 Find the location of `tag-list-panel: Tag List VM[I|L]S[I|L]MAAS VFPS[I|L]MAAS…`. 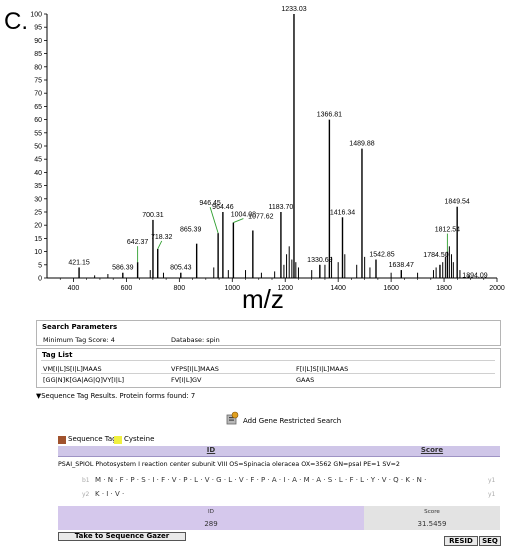

tag-list-panel: Tag List VM[I|L]S[I|L]MAAS VFPS[I|L]MAAS… is located at coordinates (268, 368).